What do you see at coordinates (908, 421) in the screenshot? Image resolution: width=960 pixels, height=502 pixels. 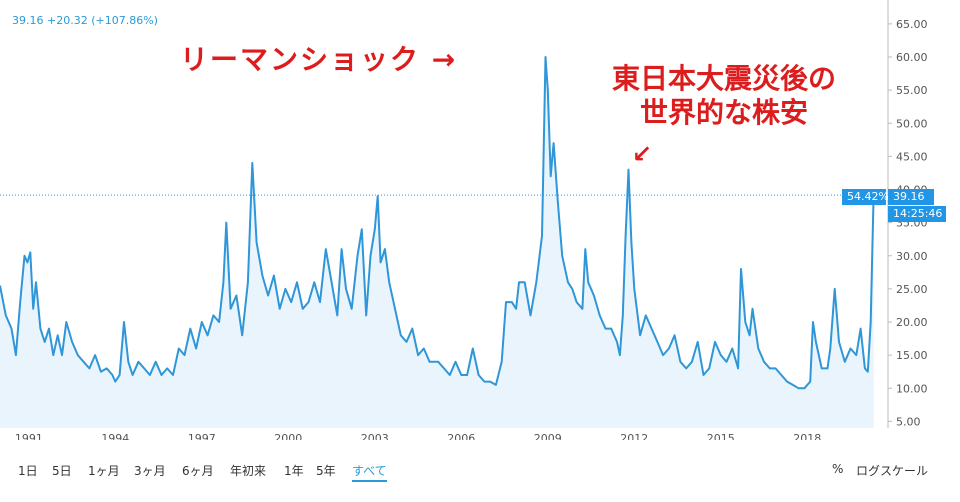 I see `y-tick-label: 5.00` at bounding box center [908, 421].